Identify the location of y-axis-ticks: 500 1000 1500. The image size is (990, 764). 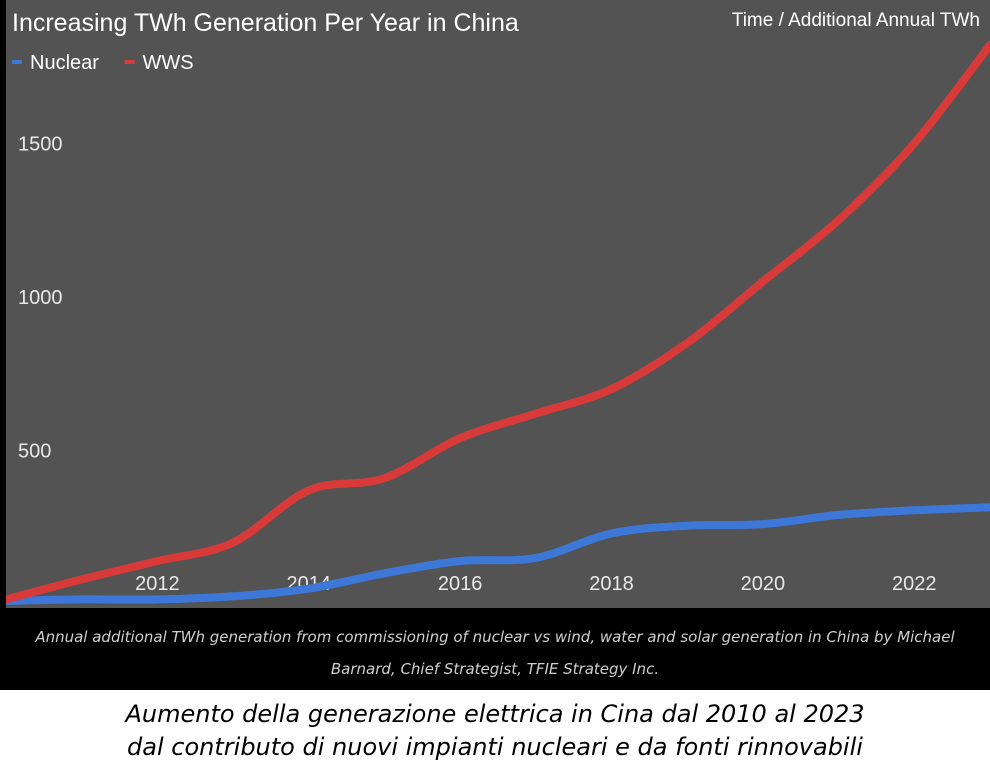
(40, 297).